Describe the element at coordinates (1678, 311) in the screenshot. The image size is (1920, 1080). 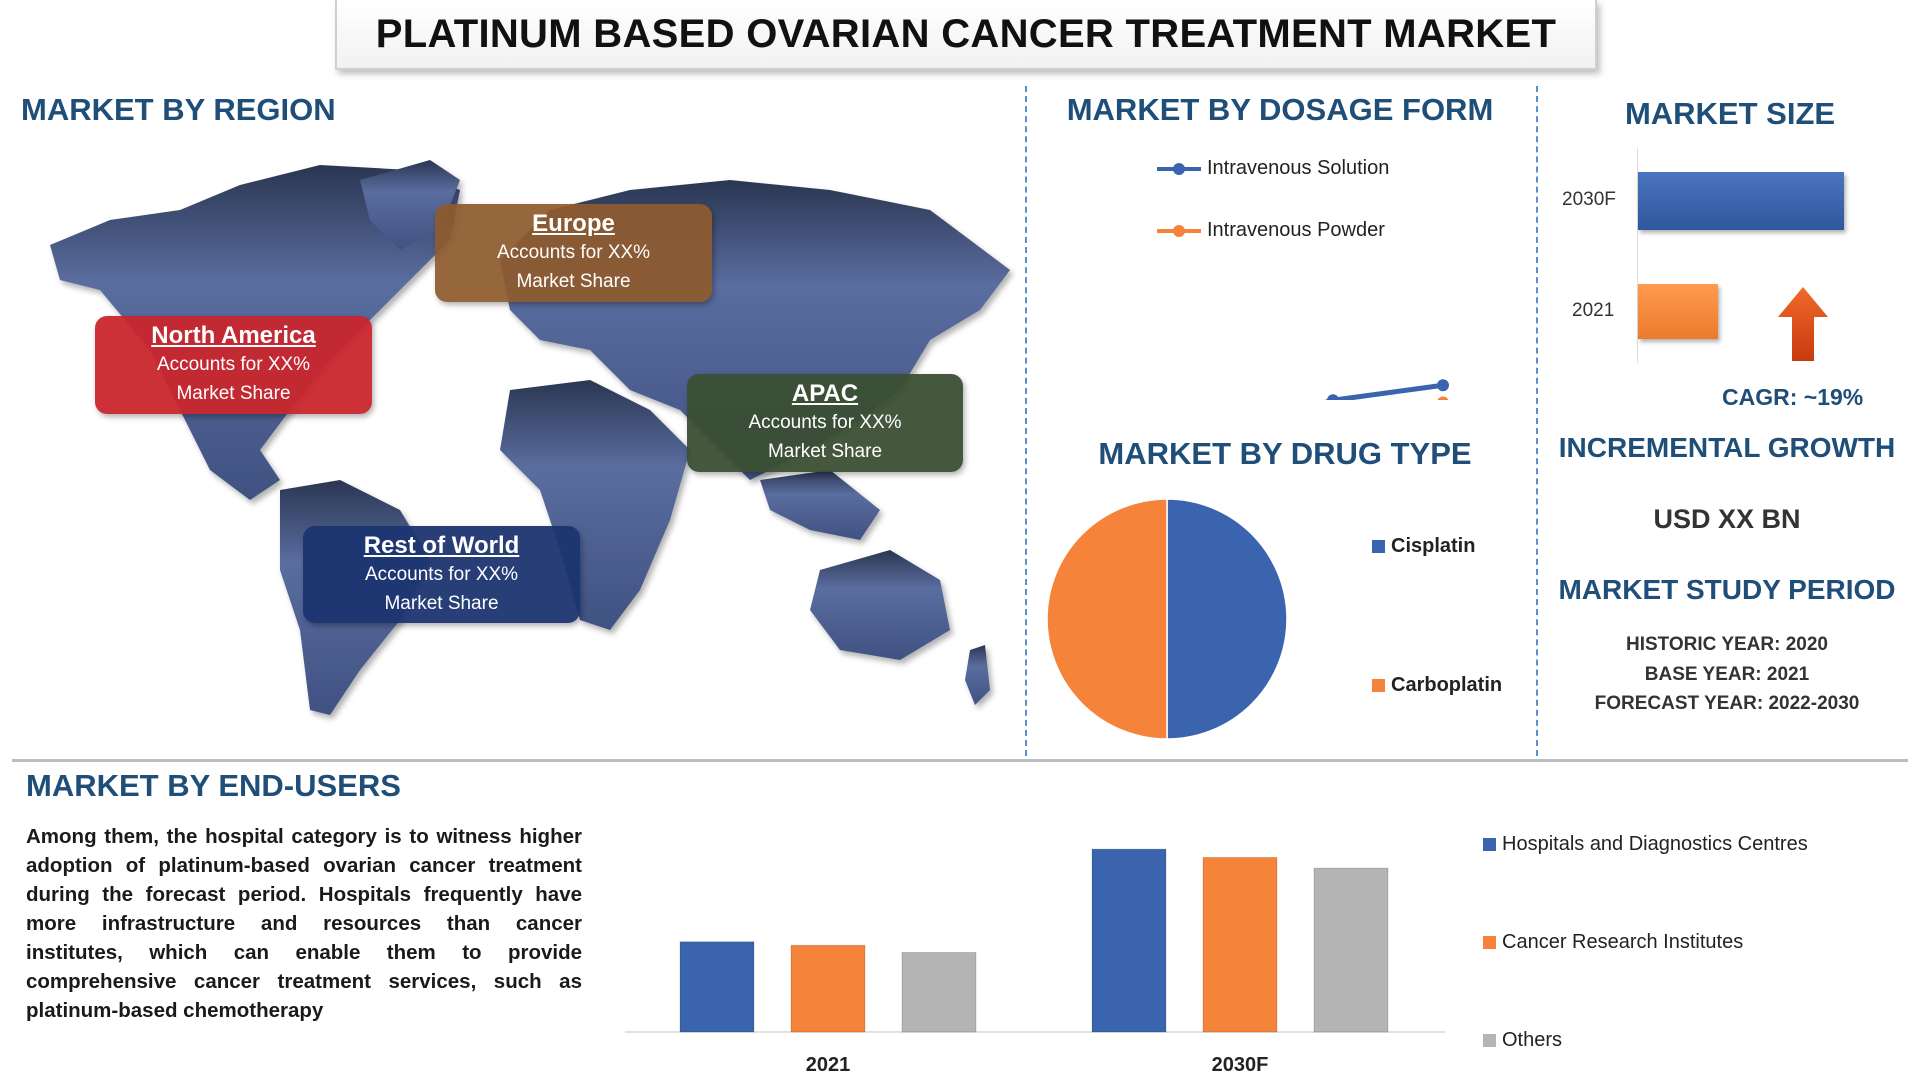
I see `market-size-bar-2021` at that location.